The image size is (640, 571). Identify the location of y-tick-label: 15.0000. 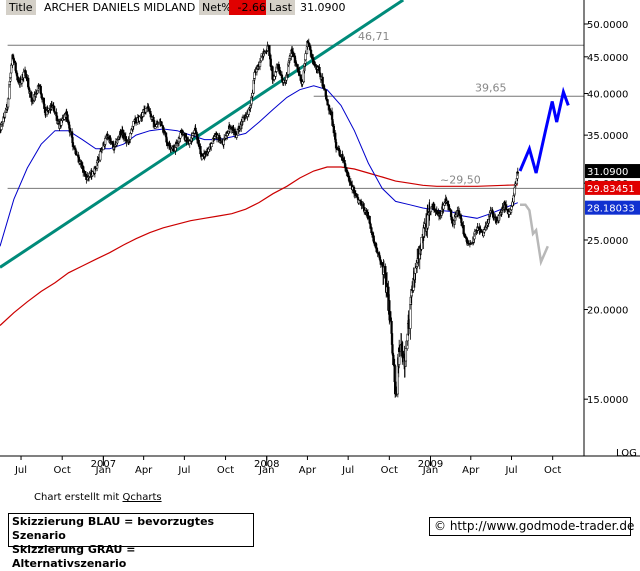
(607, 400).